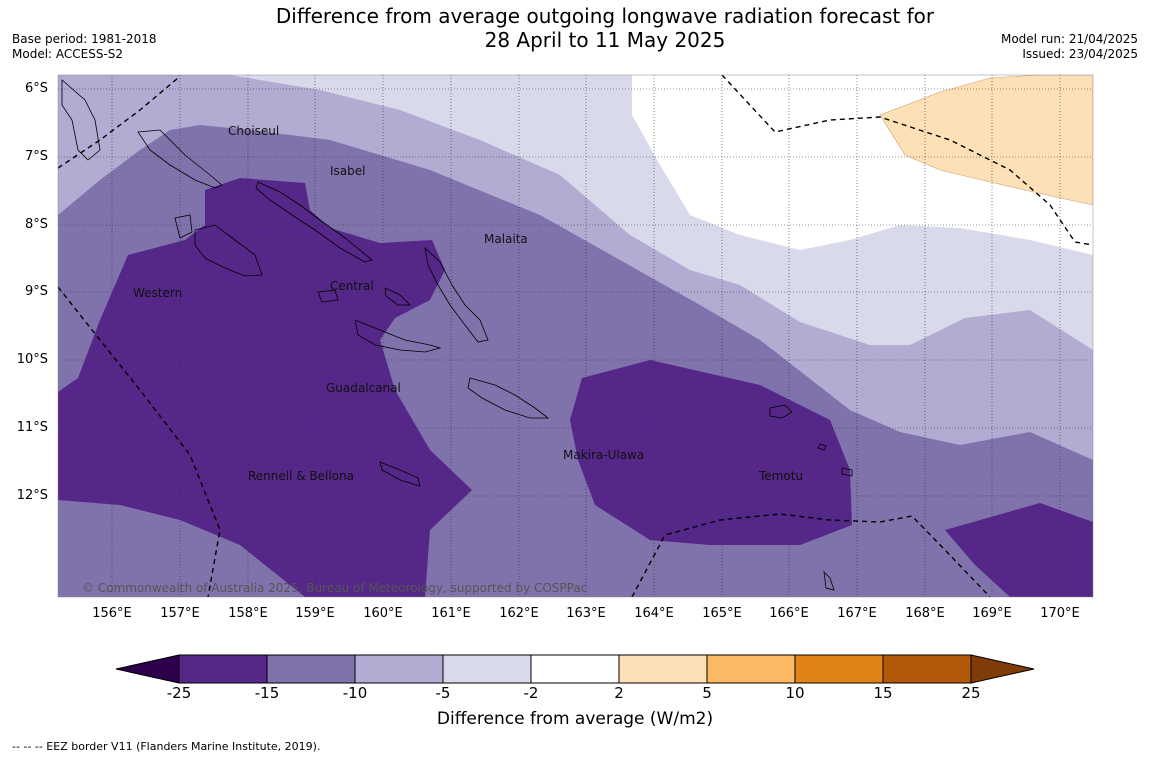 The height and width of the screenshot is (758, 1150). Describe the element at coordinates (1069, 39) in the screenshot. I see `model-run: Model run: 21/04/2025` at that location.